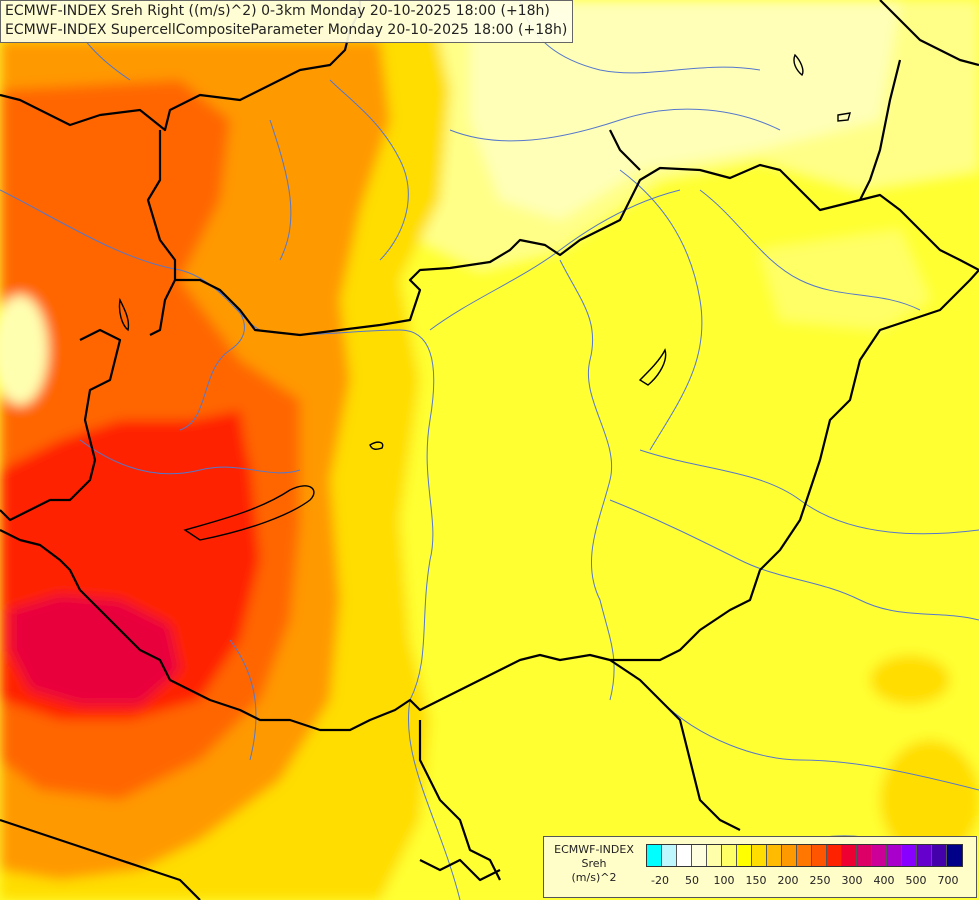 The image size is (979, 900). Describe the element at coordinates (594, 877) in the screenshot. I see `legend-title-line3: (m/s)^2` at that location.